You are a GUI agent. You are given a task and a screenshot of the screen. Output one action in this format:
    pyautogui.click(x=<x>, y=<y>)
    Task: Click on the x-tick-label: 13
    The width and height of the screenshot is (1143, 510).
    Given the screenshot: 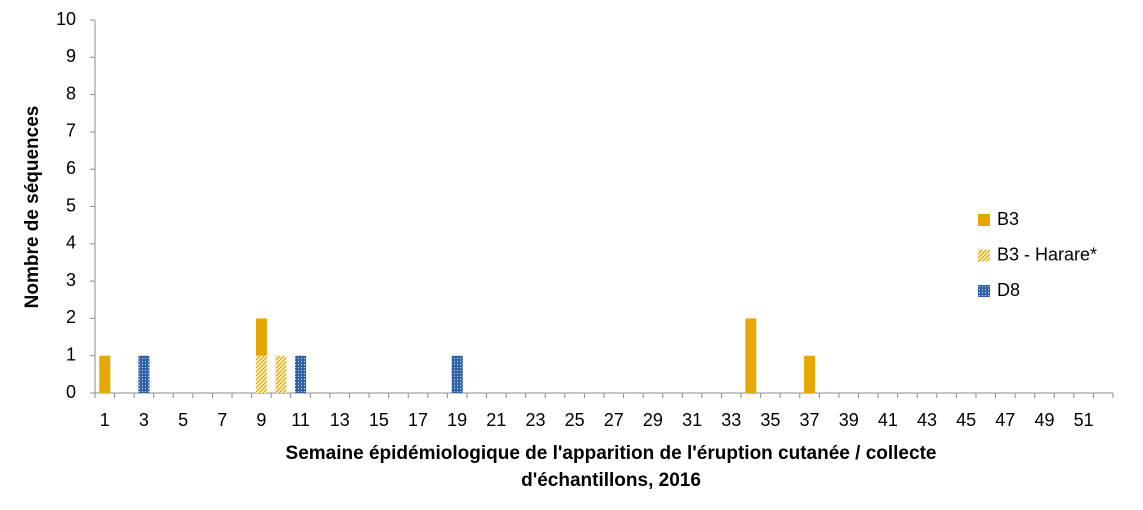 What is the action you would take?
    pyautogui.click(x=340, y=420)
    